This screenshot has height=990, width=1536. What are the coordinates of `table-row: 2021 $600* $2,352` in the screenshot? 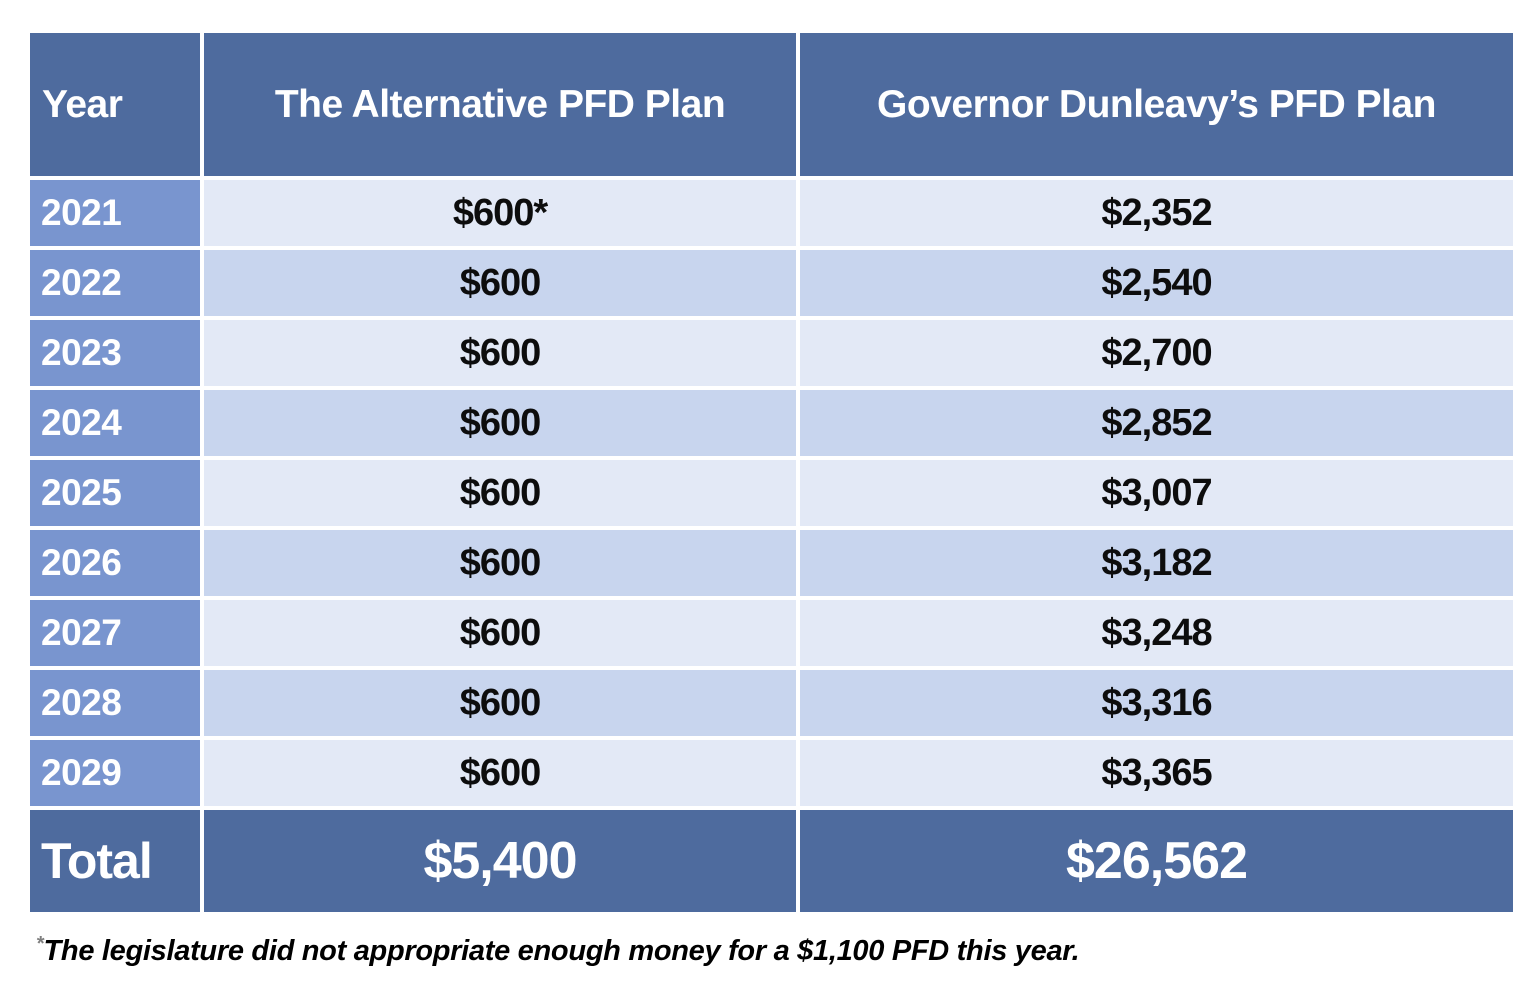 It's located at (771, 213).